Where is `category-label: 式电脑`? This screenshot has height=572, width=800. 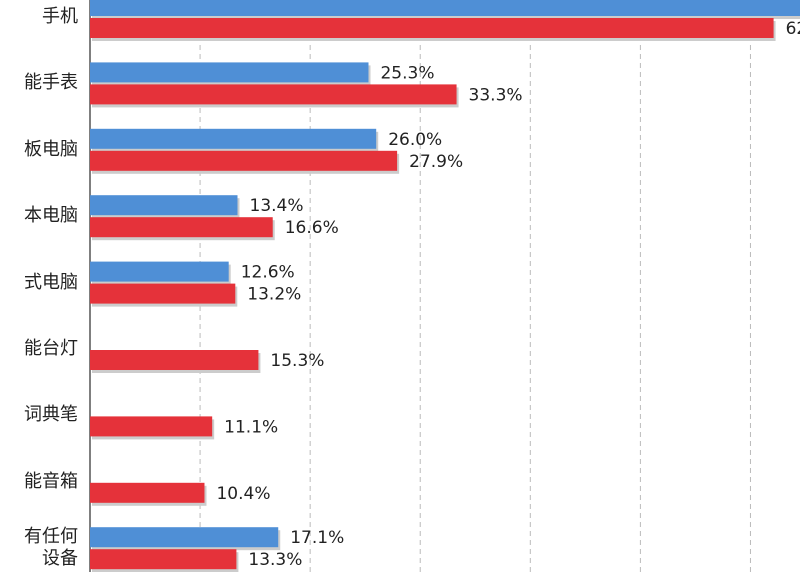 category-label: 式电脑 is located at coordinates (51, 282).